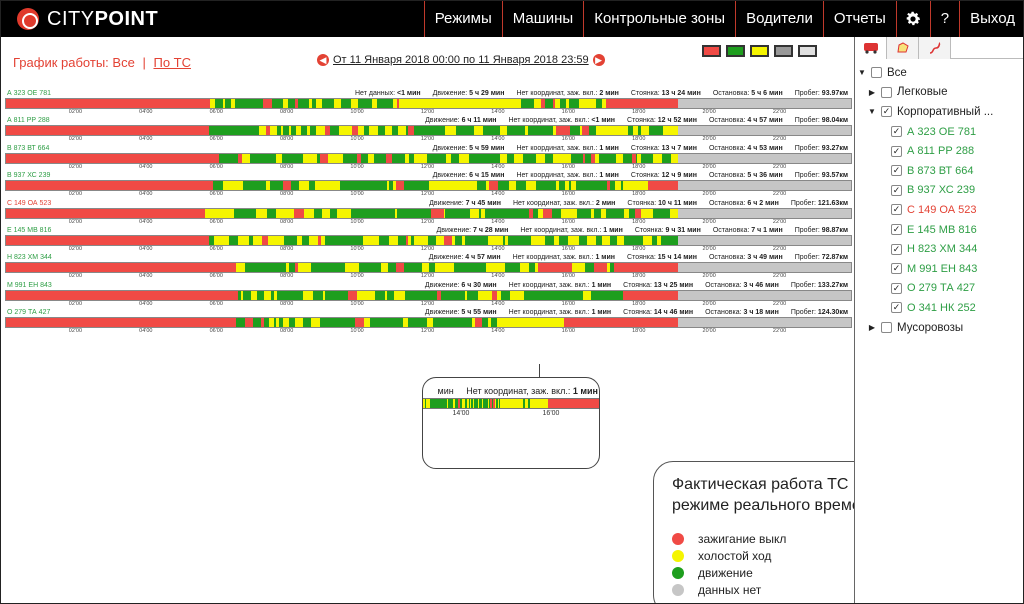  I want to click on stat-value: 1 мин, so click(609, 176).